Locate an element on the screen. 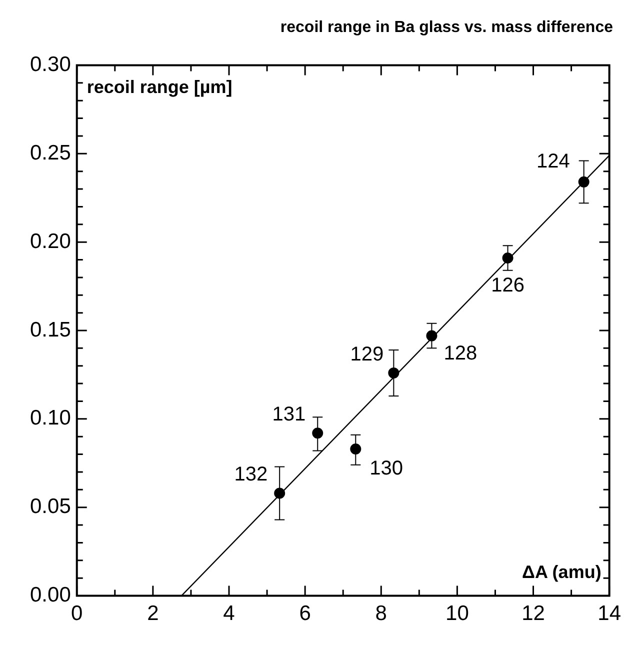 This screenshot has height=645, width=635. annotation: 132 is located at coordinates (251, 475).